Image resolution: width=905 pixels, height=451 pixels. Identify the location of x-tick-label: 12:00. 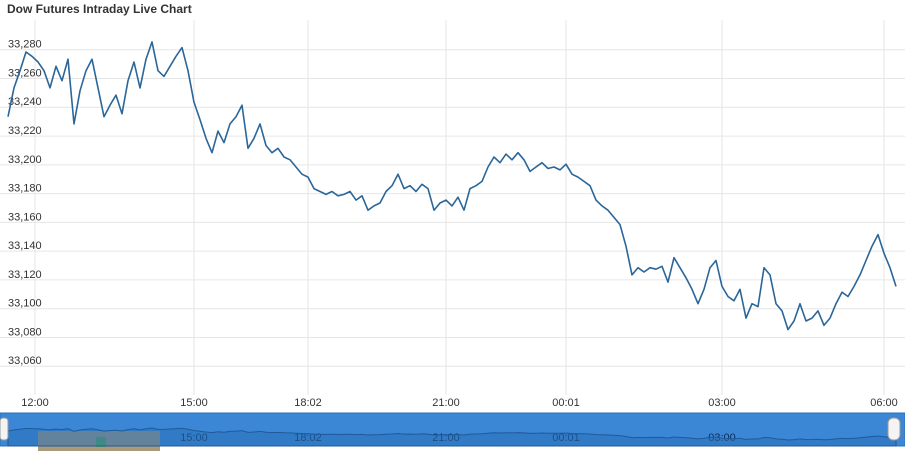
(35, 403).